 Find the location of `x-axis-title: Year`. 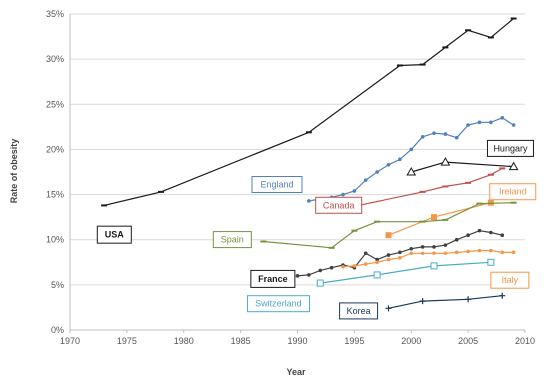

x-axis-title: Year is located at coordinates (296, 372).